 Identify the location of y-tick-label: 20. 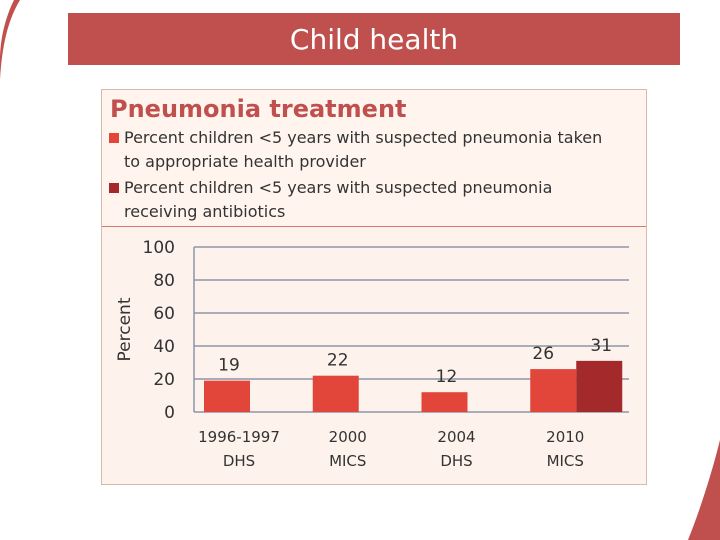
(164, 380).